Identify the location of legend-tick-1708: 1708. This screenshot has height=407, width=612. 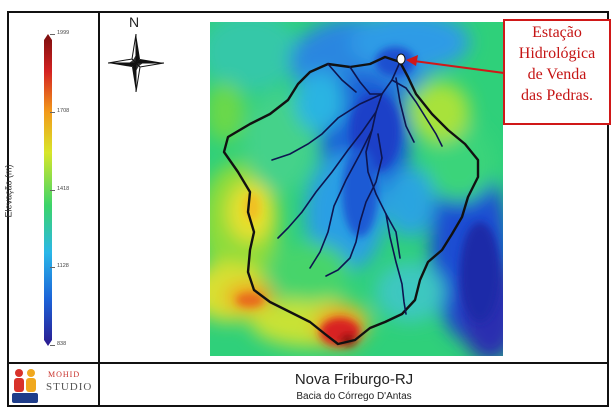
(63, 111).